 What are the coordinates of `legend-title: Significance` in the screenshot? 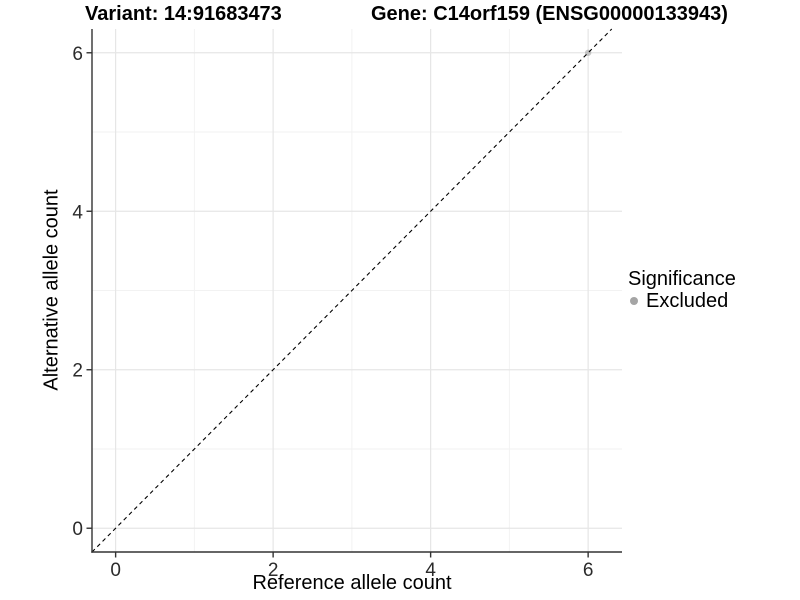 It's located at (682, 279).